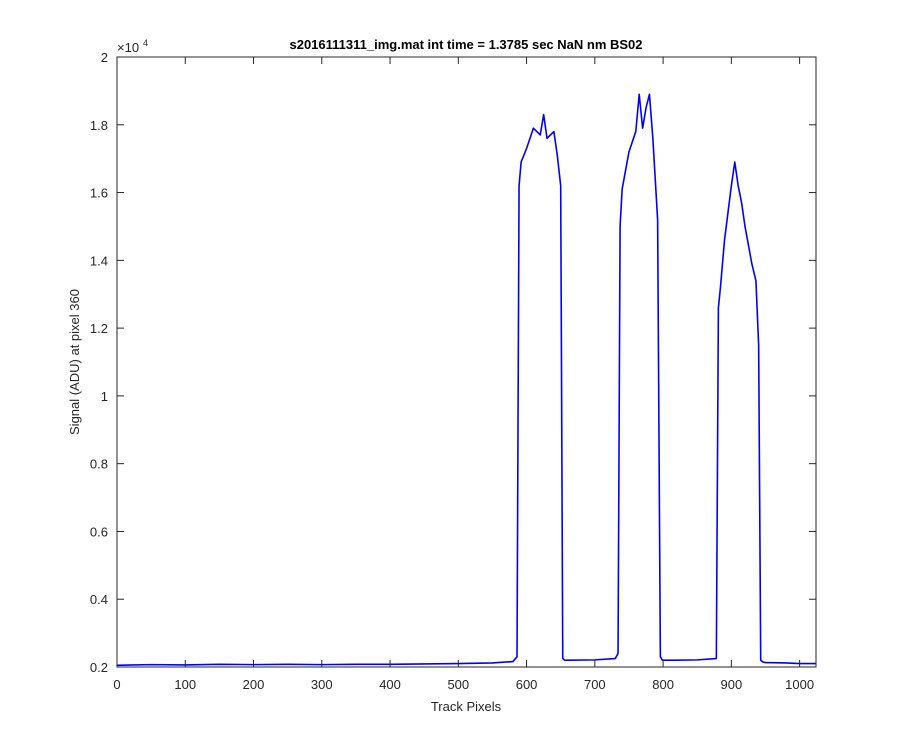 This screenshot has height=755, width=900. What do you see at coordinates (104, 57) in the screenshot?
I see `y-tick-label: 2` at bounding box center [104, 57].